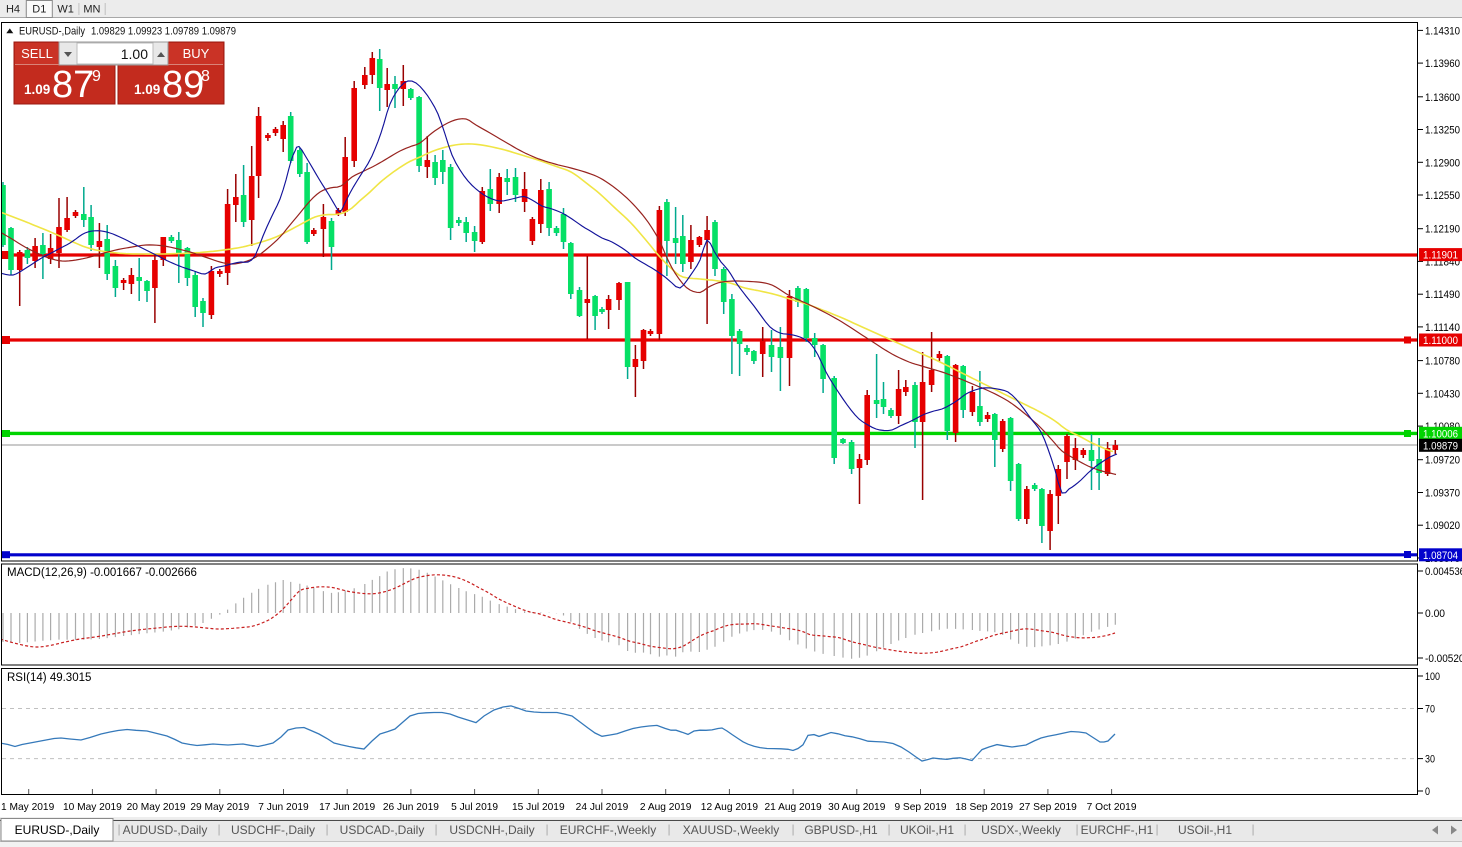 Image resolution: width=1462 pixels, height=847 pixels. Describe the element at coordinates (205, 76) in the screenshot. I see `svg-text: 8` at that location.